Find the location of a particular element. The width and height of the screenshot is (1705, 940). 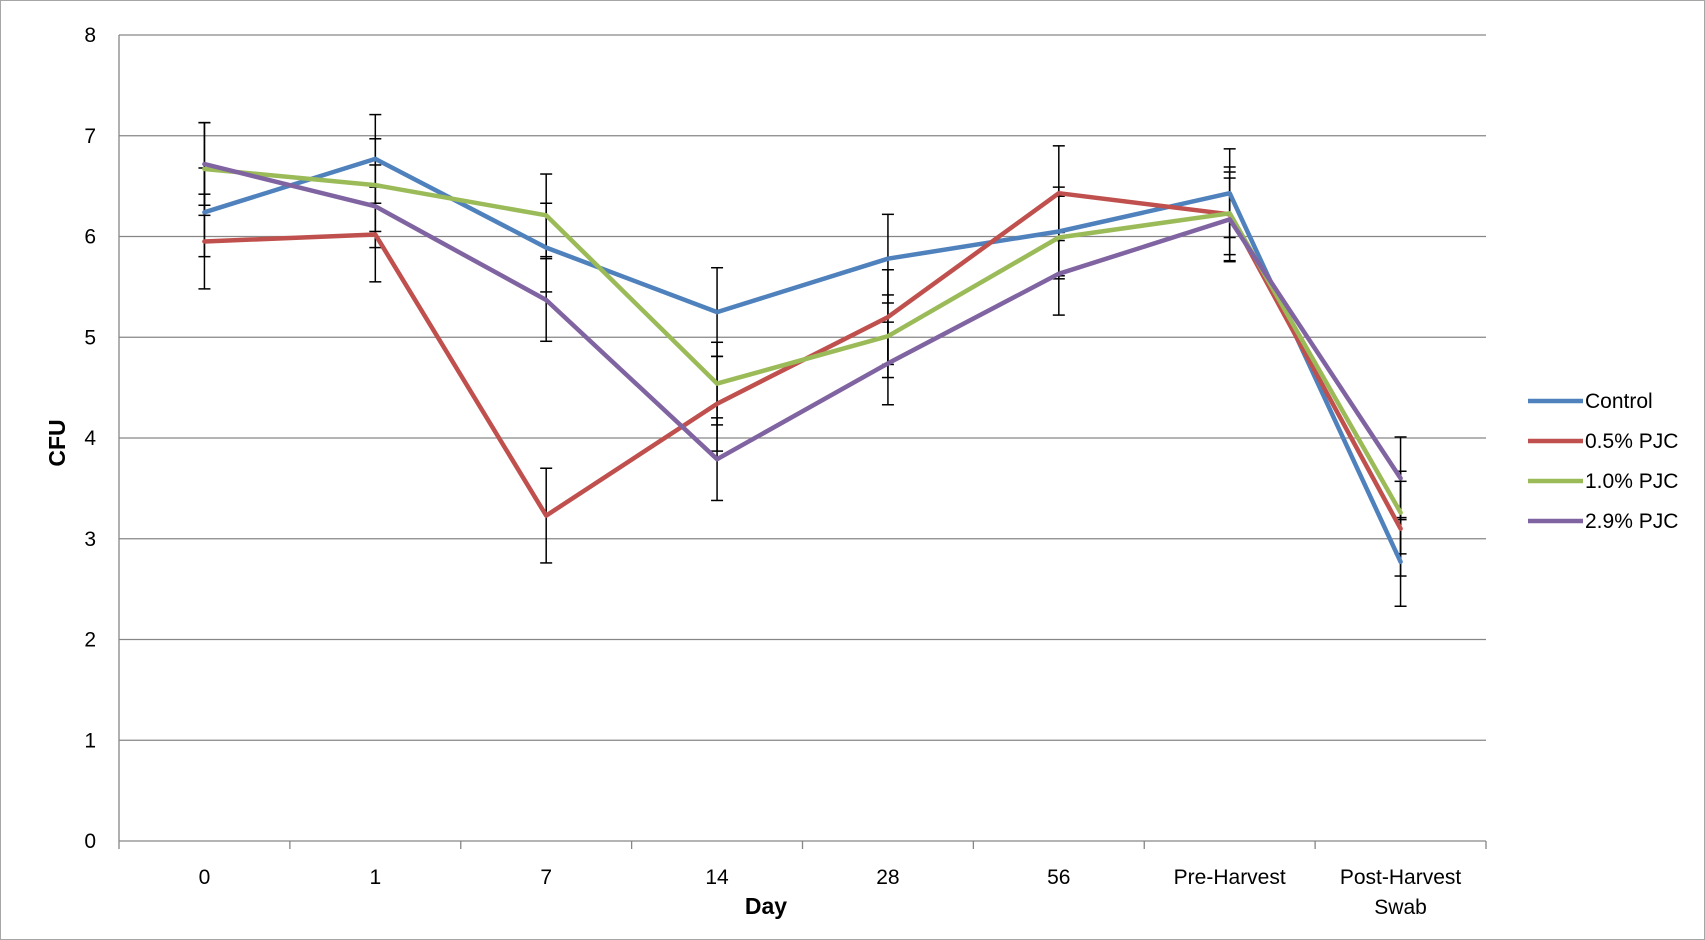

x-tick-label: 0 is located at coordinates (205, 877).